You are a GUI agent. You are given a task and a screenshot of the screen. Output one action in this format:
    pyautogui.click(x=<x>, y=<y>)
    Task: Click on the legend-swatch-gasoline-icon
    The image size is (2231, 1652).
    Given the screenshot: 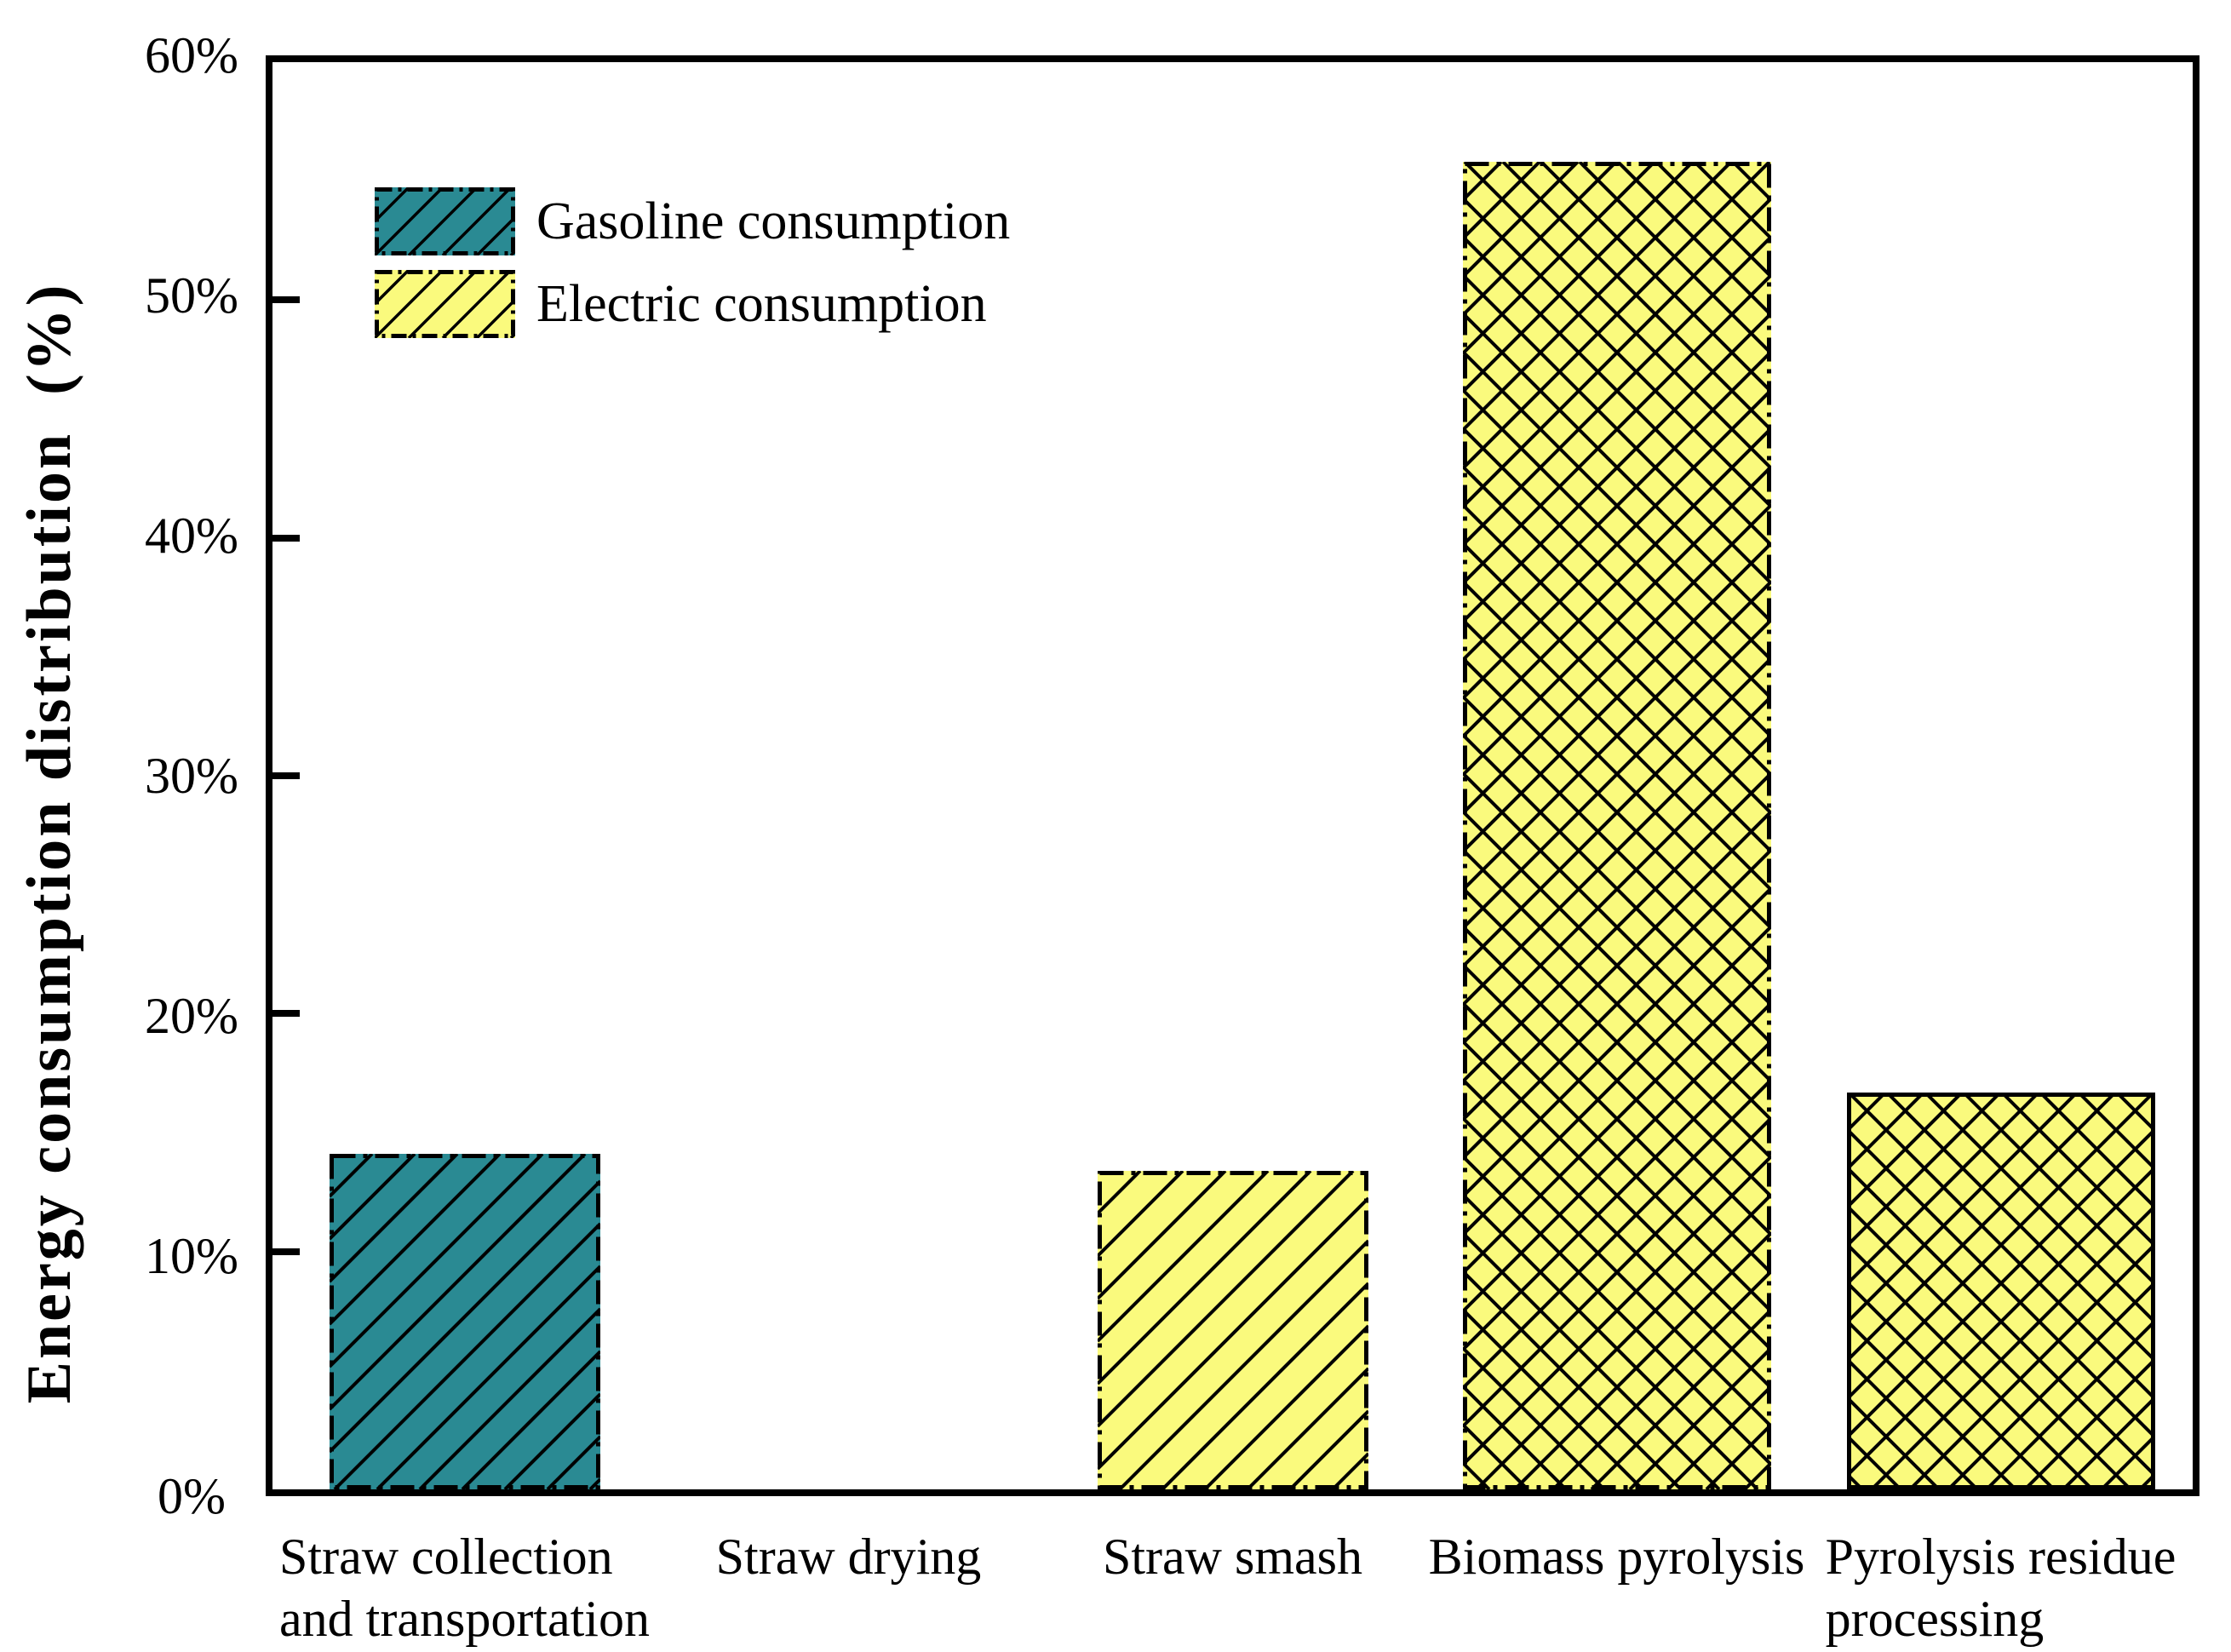 What is the action you would take?
    pyautogui.click(x=445, y=221)
    